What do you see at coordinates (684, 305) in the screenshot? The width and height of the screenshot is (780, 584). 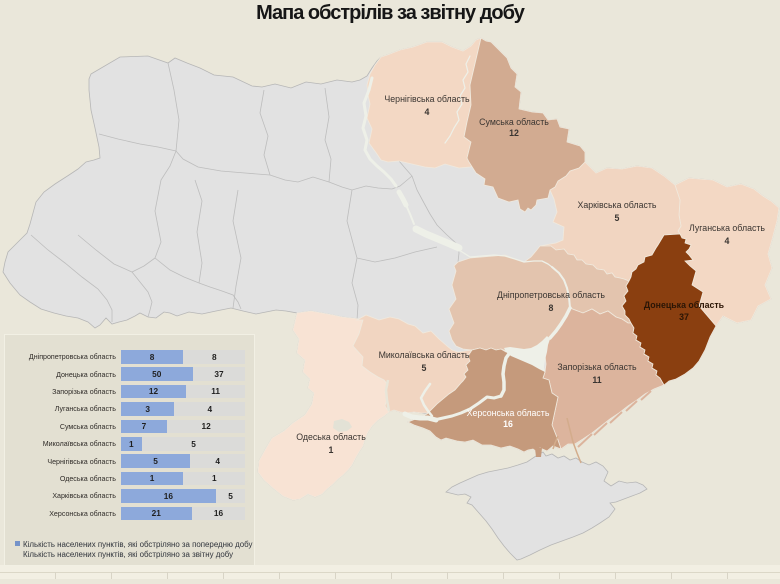 I see `svg-text: Донецька область` at bounding box center [684, 305].